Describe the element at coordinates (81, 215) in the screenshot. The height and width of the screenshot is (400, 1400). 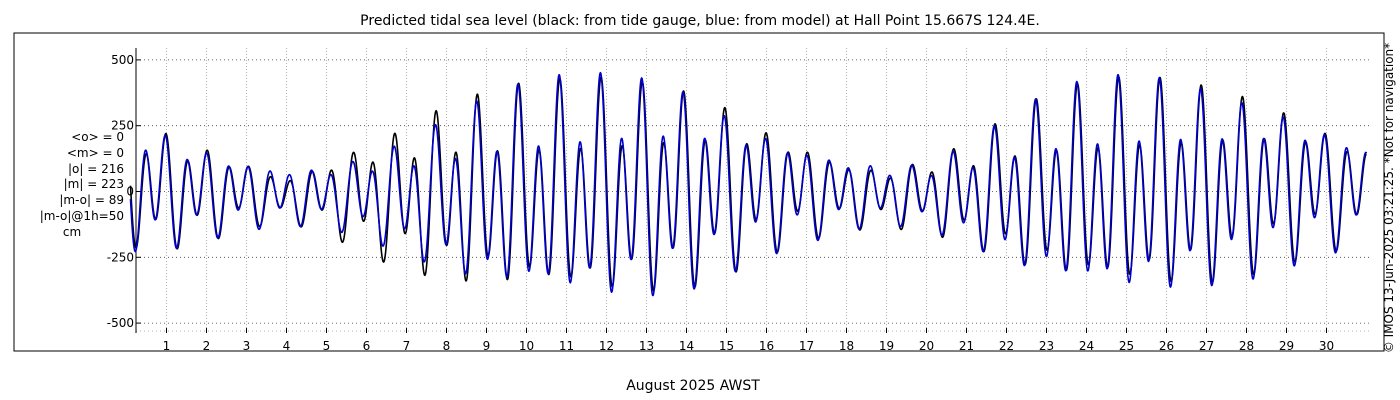
I see `stat-abs-diff-1h: |m-o|@1h=50` at that location.